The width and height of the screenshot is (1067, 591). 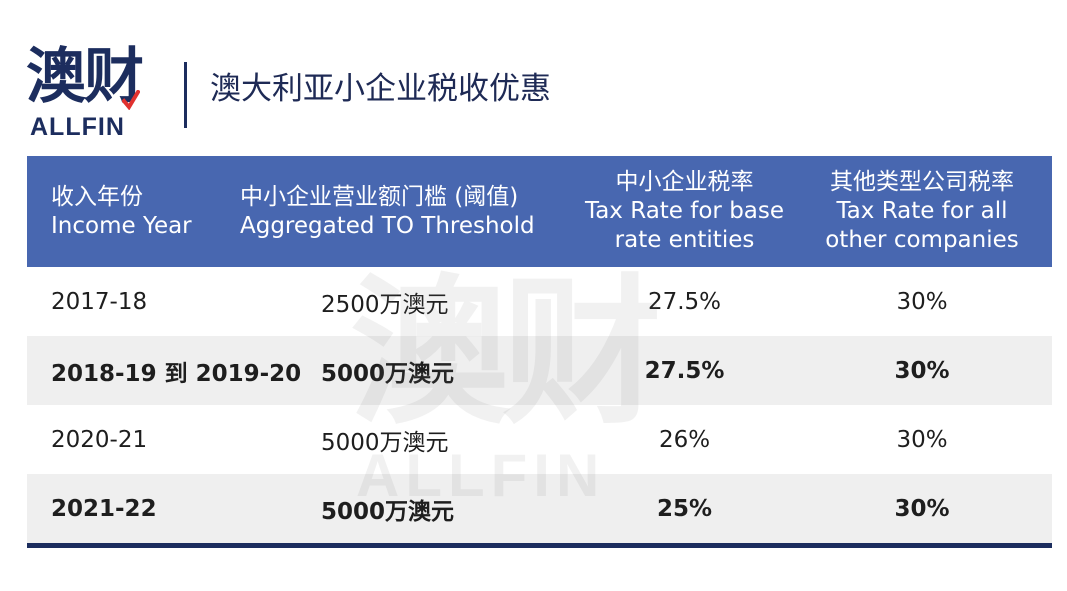 I want to click on header-base-rate: 中小企业税率 Tax Rate for base rate entities, so click(x=684, y=211).